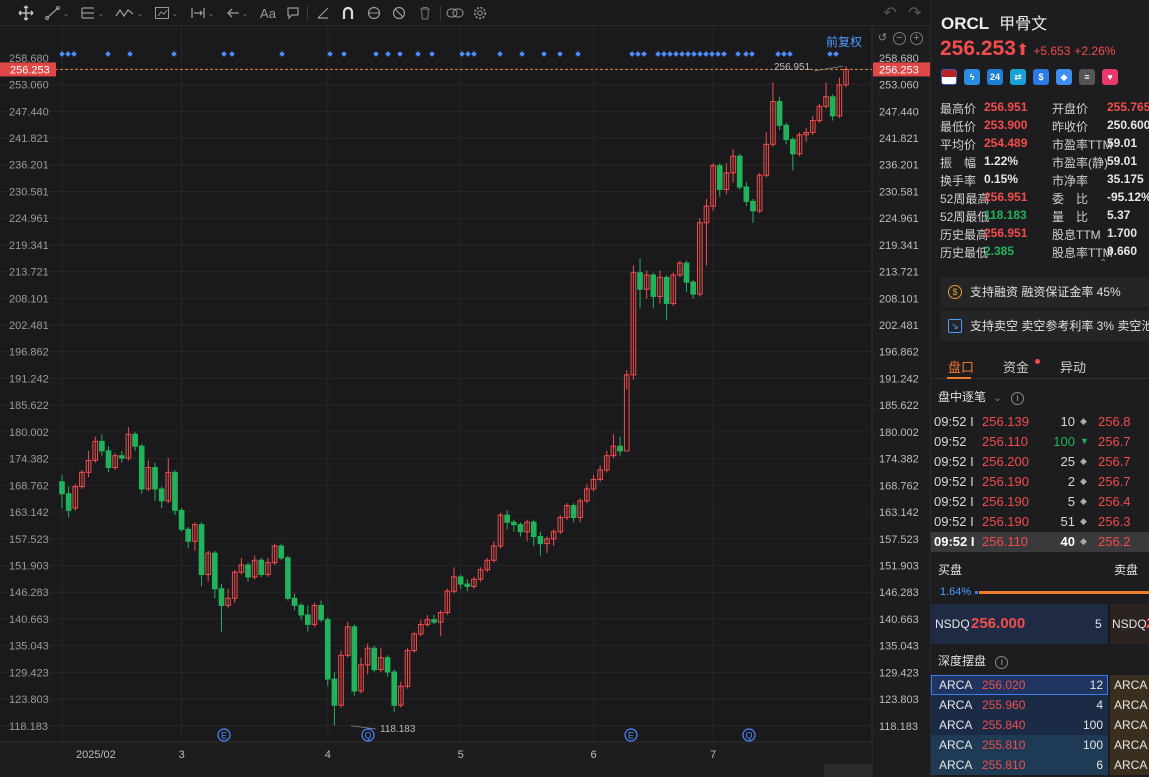 Image resolution: width=1149 pixels, height=777 pixels. What do you see at coordinates (1131, 725) in the screenshot?
I see `depth-ask-exchange: ARCA` at bounding box center [1131, 725].